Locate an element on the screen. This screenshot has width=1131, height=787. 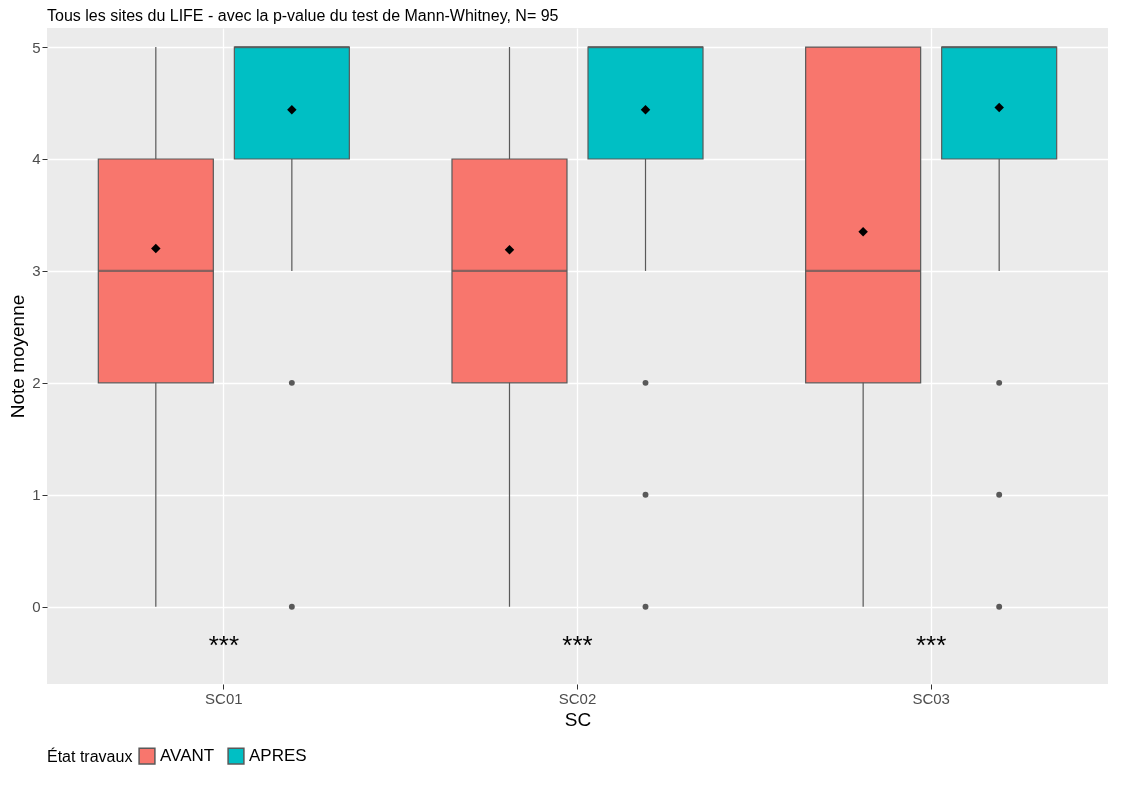
chart-title: Tous les sites du LIFE - avec la p-value du test de Mann-Whitney, N= 95 is located at coordinates (303, 15).